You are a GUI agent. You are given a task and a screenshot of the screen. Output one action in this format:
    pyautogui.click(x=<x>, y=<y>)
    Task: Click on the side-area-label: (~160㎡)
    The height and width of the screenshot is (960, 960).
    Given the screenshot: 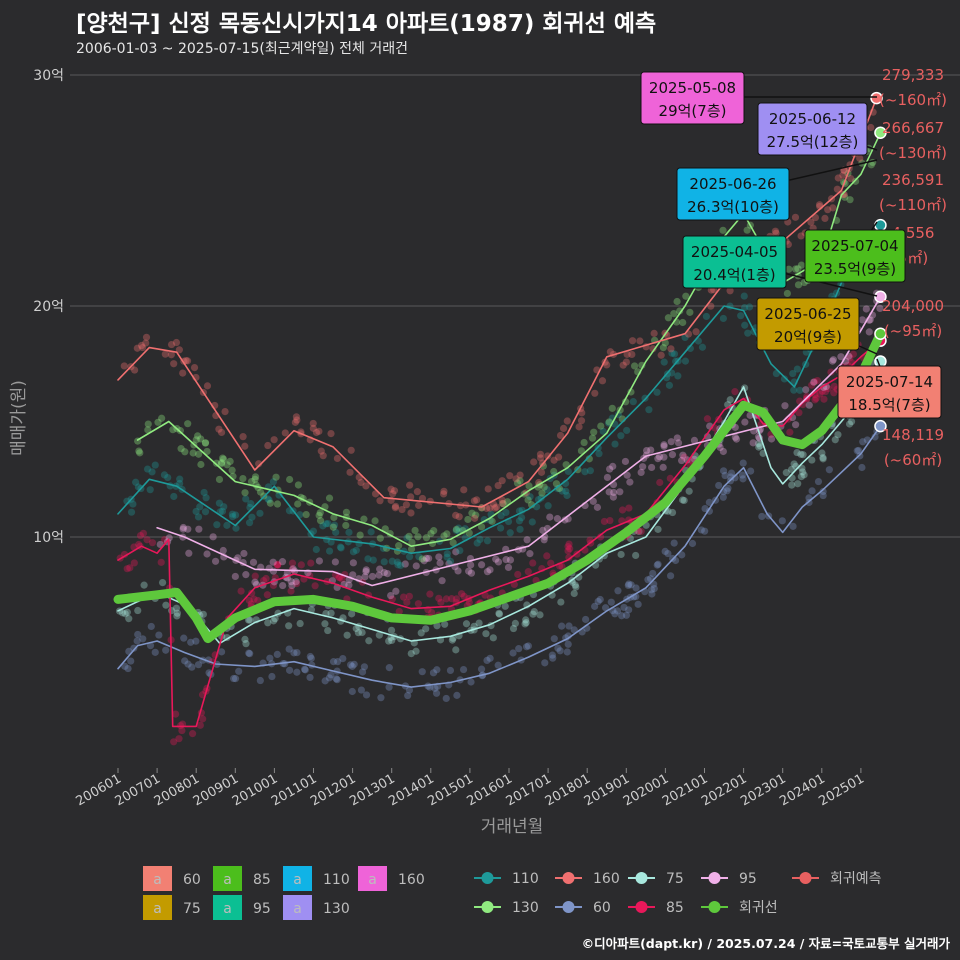 What is the action you would take?
    pyautogui.click(x=913, y=100)
    